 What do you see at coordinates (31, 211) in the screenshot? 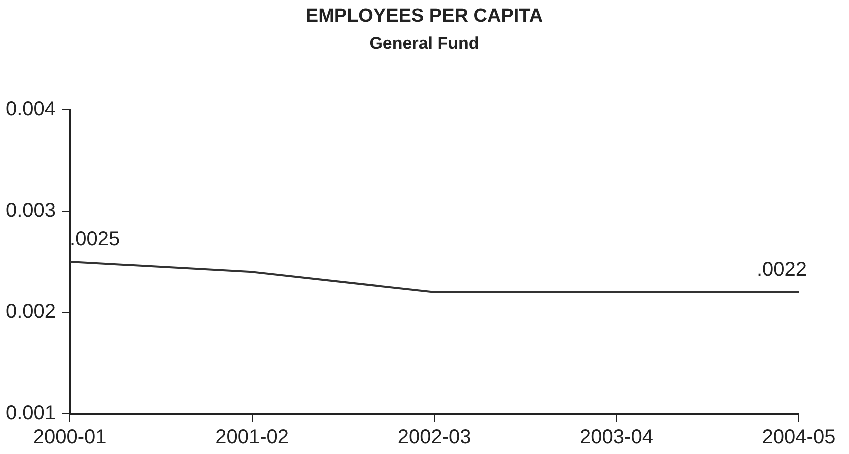
I see `y-tick-label: 0.003` at bounding box center [31, 211].